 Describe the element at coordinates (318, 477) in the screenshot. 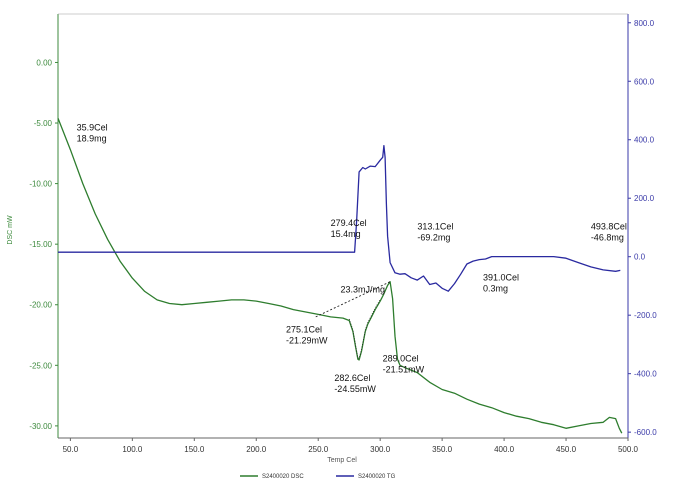

I see `legend: S2400020 DSC S2400020 TG` at that location.